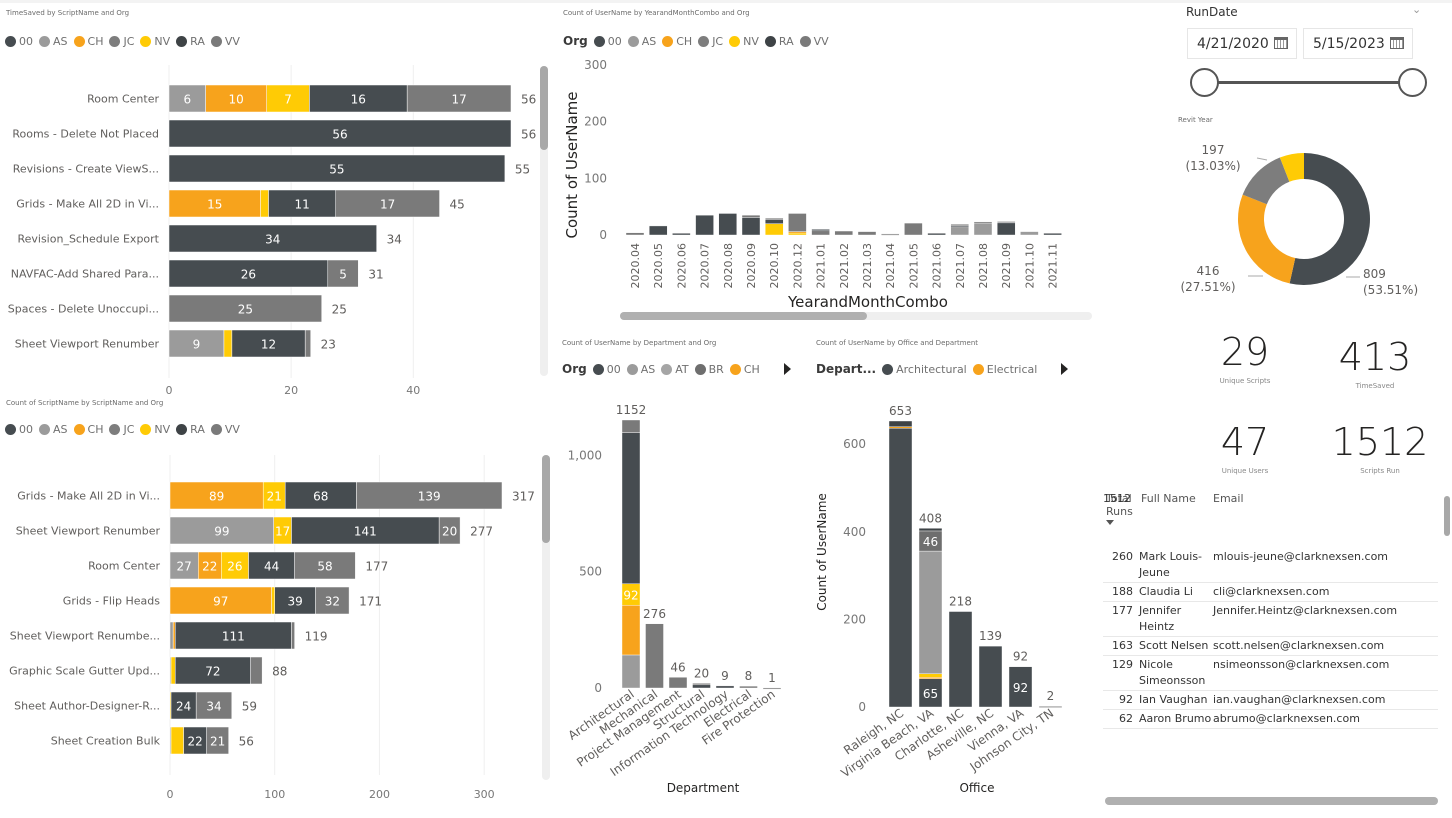 This screenshot has width=1452, height=818. Describe the element at coordinates (1204, 82) in the screenshot. I see `slider-start-handle` at that location.